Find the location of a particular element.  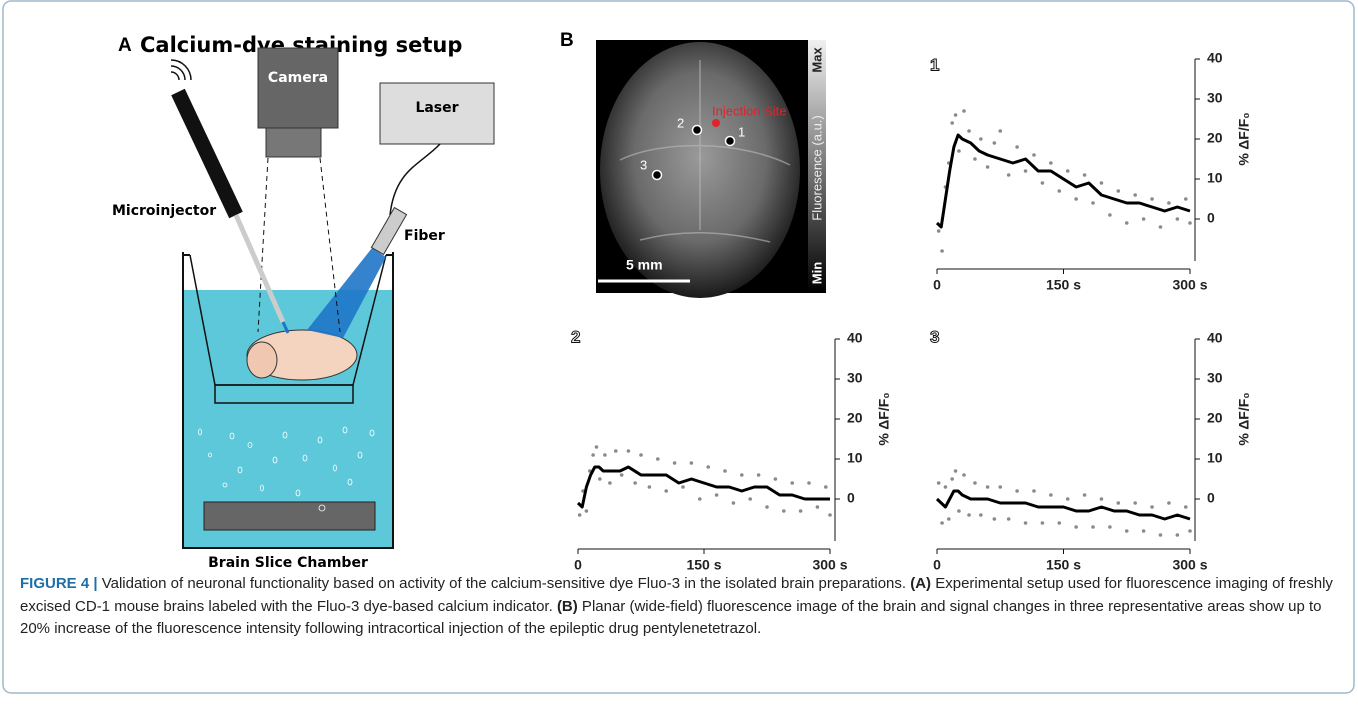

chamber-label: Brain Slice Chamber is located at coordinates (288, 563).